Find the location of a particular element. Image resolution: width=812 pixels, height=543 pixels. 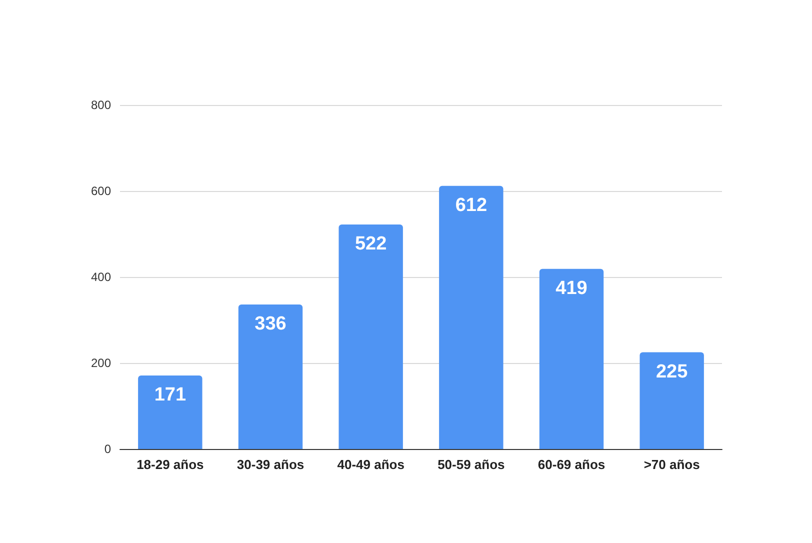

data-label: 522 is located at coordinates (370, 244).